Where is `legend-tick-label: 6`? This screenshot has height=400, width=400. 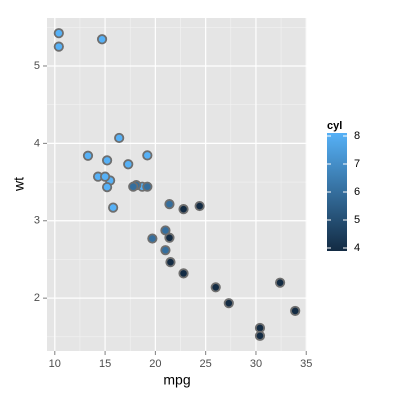 legend-tick-label: 6 is located at coordinates (357, 192).